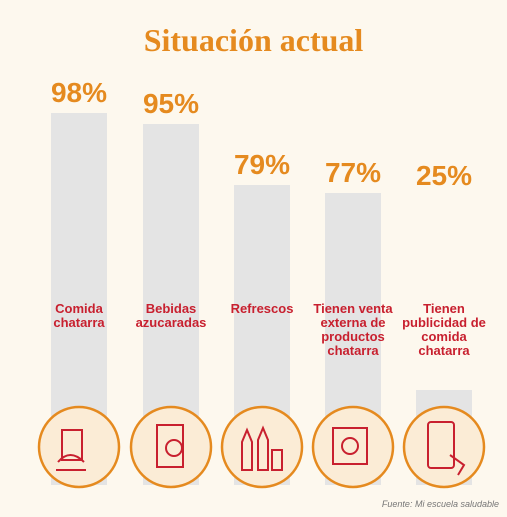  What do you see at coordinates (171, 104) in the screenshot?
I see `value-label: 95%` at bounding box center [171, 104].